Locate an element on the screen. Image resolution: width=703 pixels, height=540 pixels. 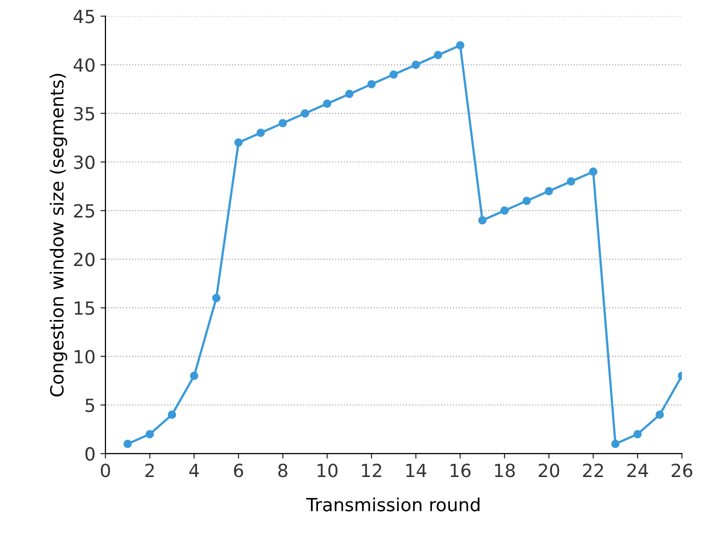
x-tick-label: 0 is located at coordinates (105, 471).